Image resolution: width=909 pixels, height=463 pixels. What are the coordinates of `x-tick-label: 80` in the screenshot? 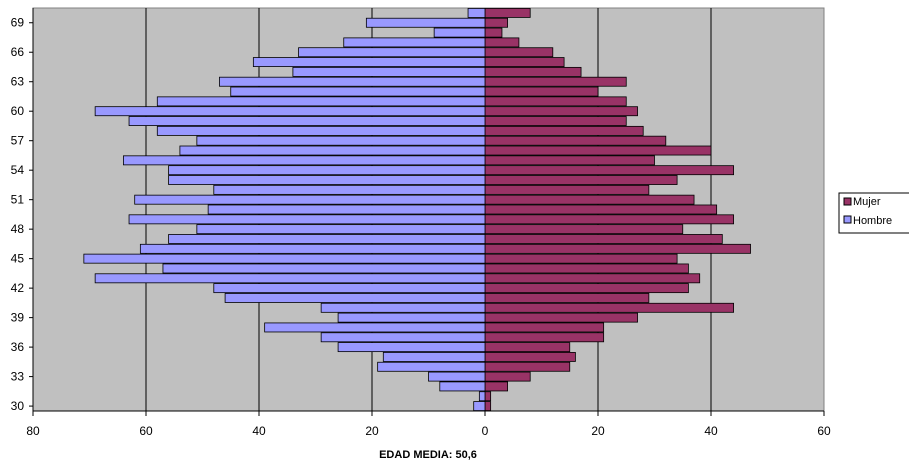 It's located at (33, 431).